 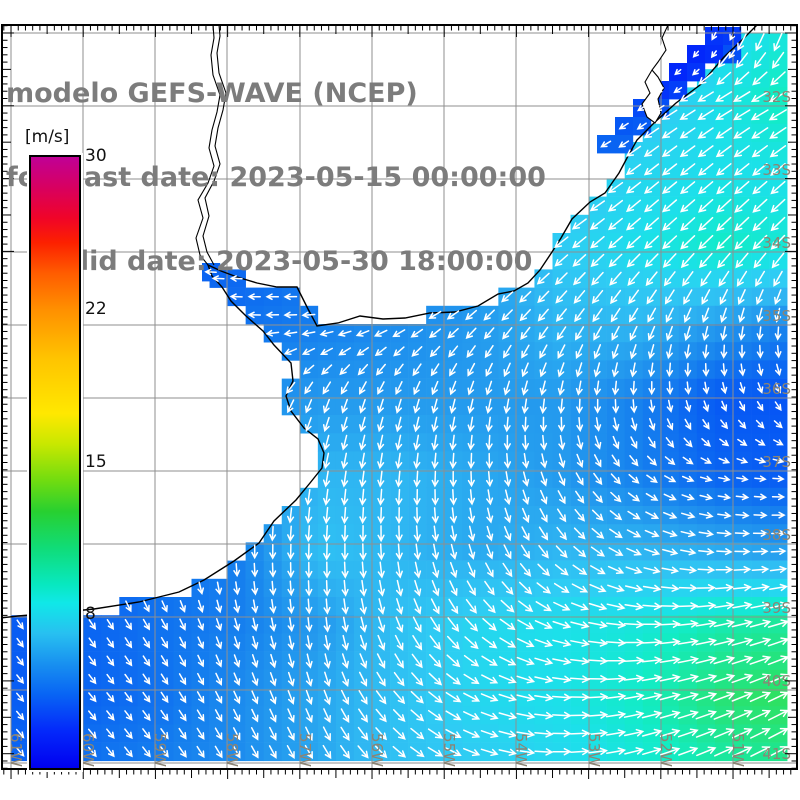 I want to click on uruguay-river-east-bank, so click(x=214, y=145).